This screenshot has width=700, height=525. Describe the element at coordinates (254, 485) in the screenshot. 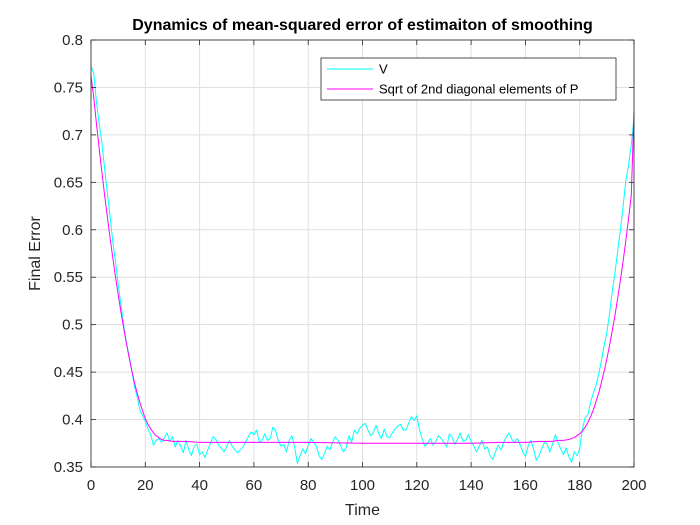

I see `x-tick-label: 60` at that location.